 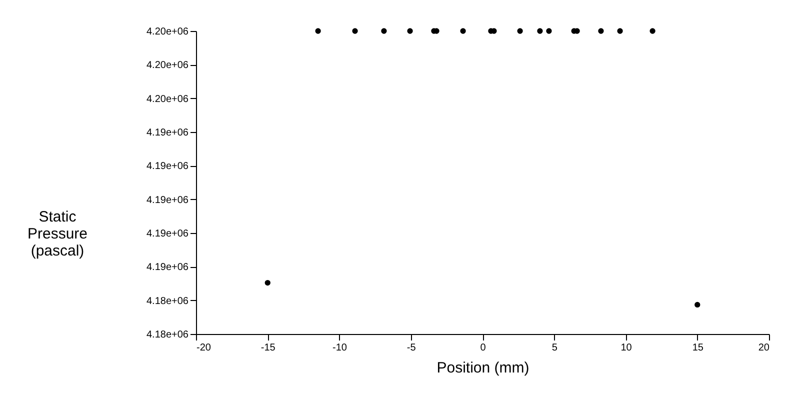 What do you see at coordinates (483, 368) in the screenshot?
I see `x-axis-title: Position (mm)` at bounding box center [483, 368].